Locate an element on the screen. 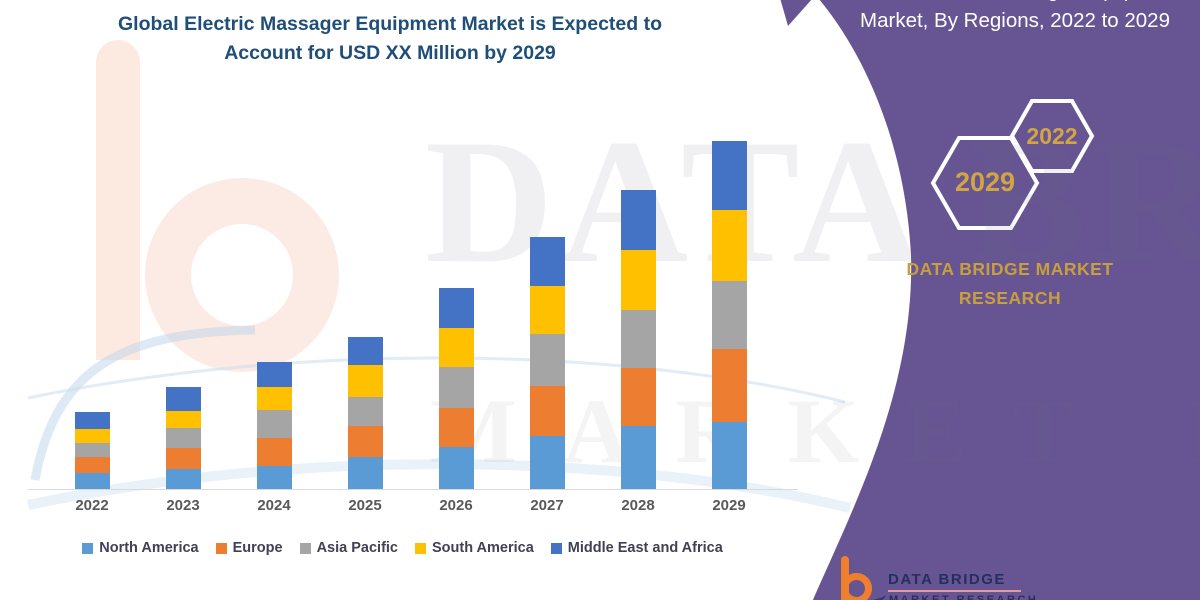  bar-segment-2026-middle-east-and-africa is located at coordinates (456, 308).